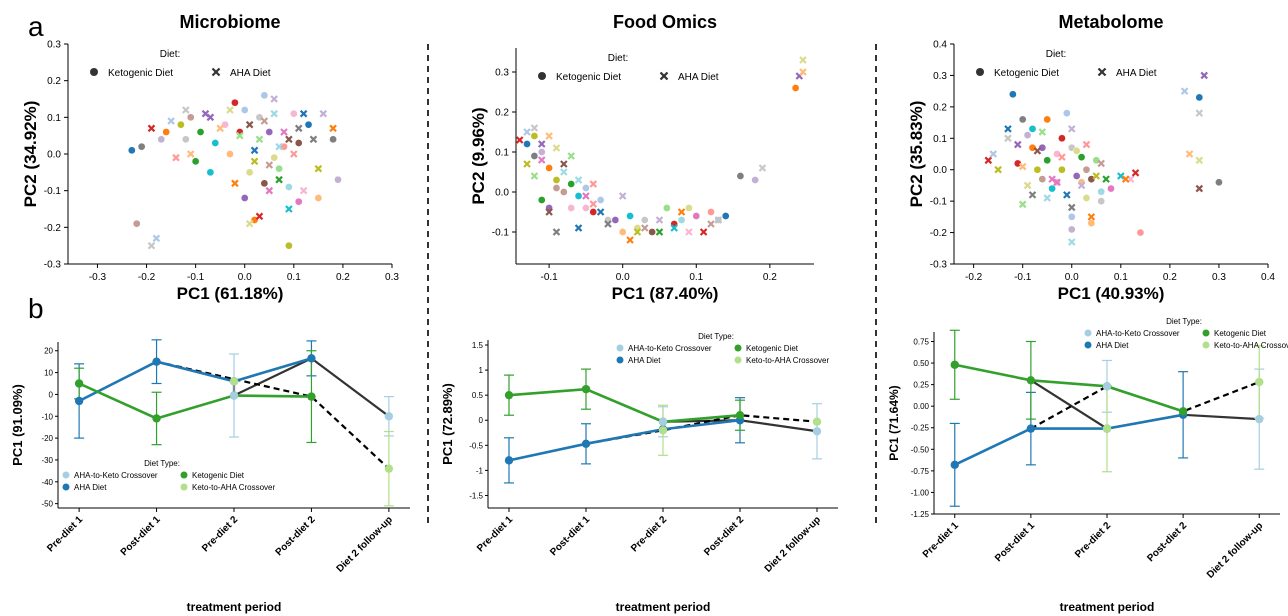 The width and height of the screenshot is (1288, 616). I want to click on x-axis-label: treatment period, so click(1107, 607).